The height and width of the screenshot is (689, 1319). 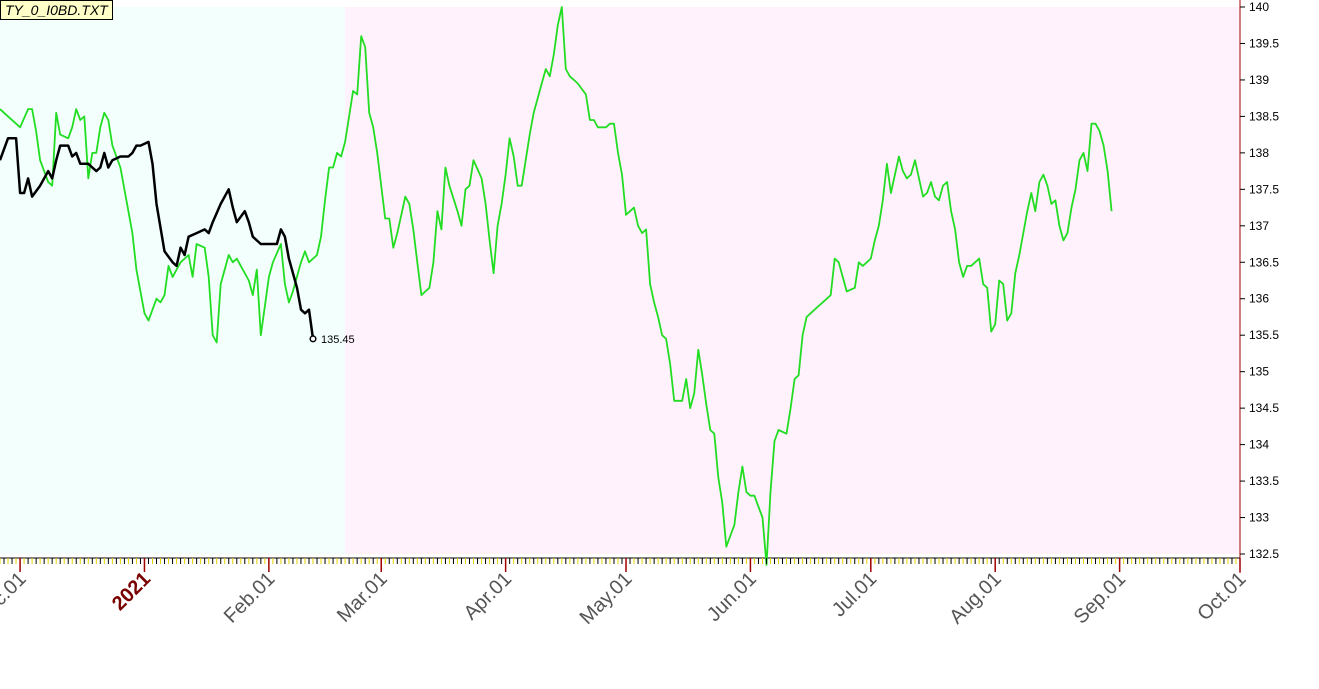 I want to click on x-tick-label: Jun.01, so click(x=732, y=597).